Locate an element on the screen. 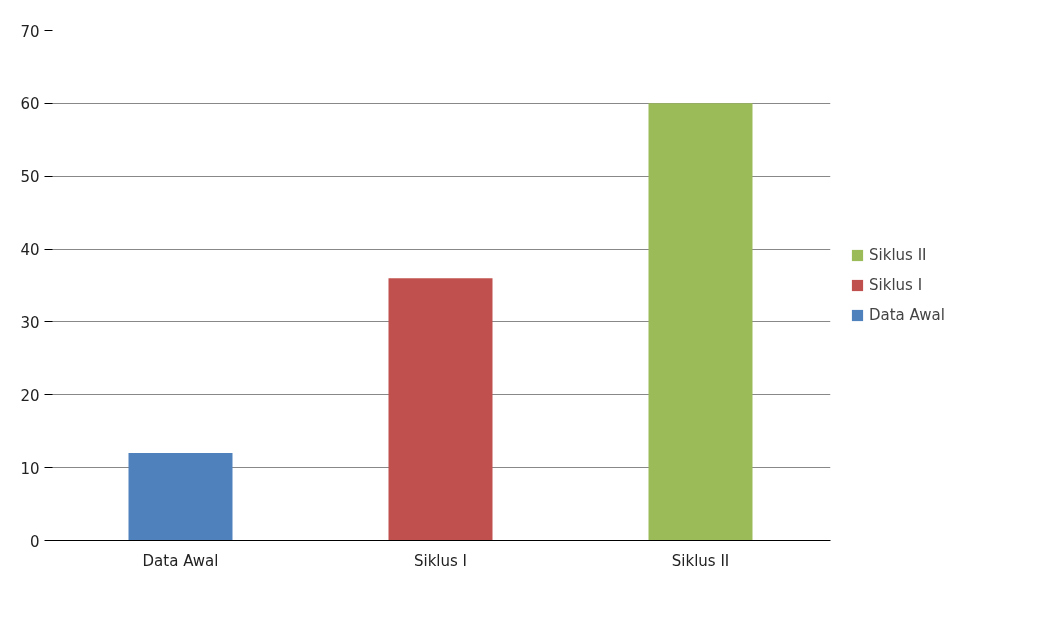  y-tick-label: 30 is located at coordinates (30, 322).